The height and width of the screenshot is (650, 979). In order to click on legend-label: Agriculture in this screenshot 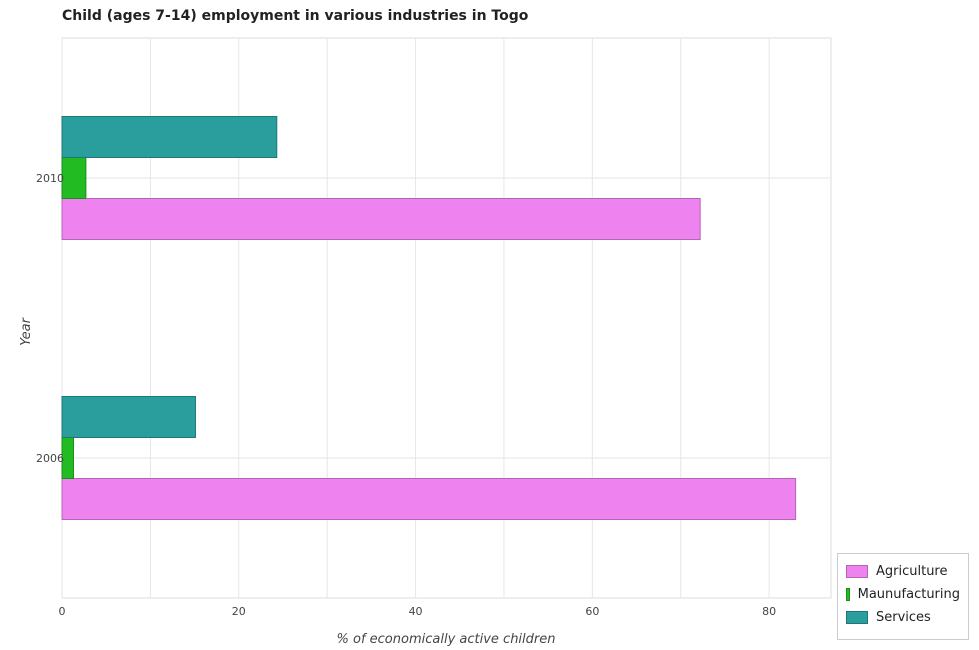, I will do `click(912, 571)`.